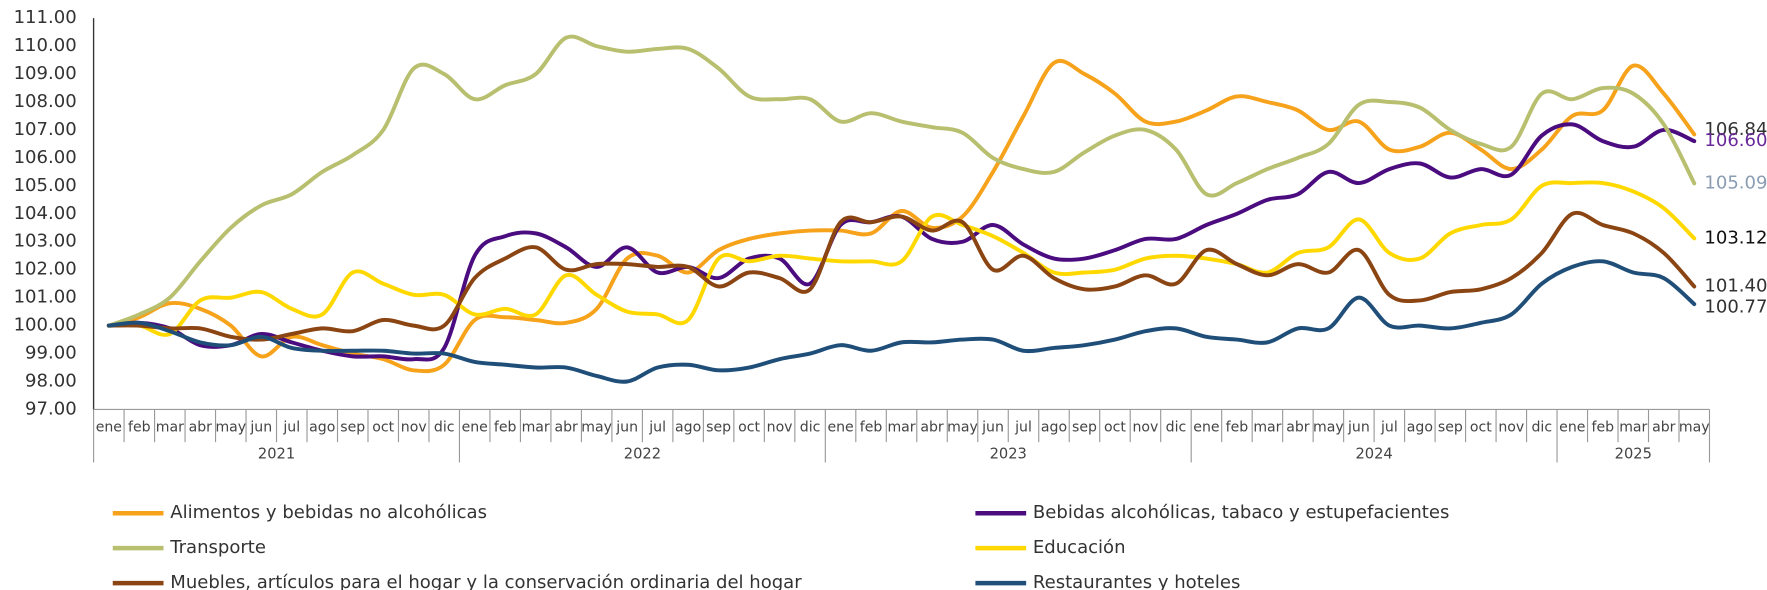 The height and width of the screenshot is (590, 1767). Describe the element at coordinates (45, 129) in the screenshot. I see `y-tick-label: 107.00` at that location.